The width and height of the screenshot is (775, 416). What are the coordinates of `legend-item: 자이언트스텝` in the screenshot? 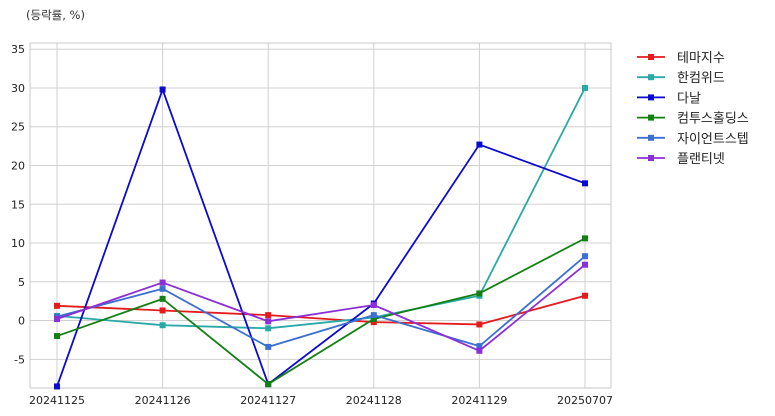 It's located at (693, 139).